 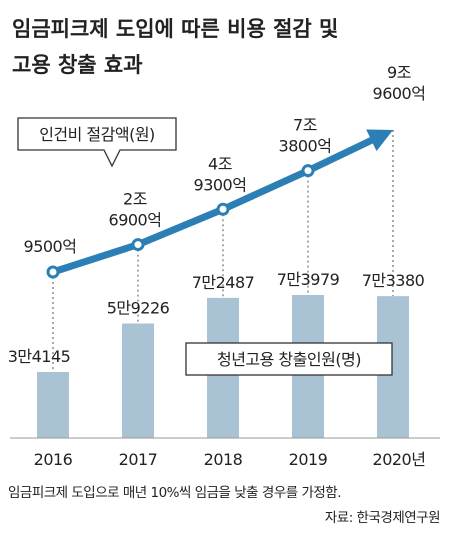 I want to click on x-tick-label: 2020년, so click(x=399, y=459).